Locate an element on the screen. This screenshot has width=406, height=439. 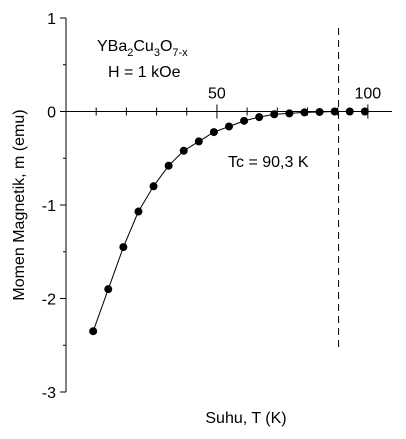
y-tick-label: 0 is located at coordinates (51, 113).